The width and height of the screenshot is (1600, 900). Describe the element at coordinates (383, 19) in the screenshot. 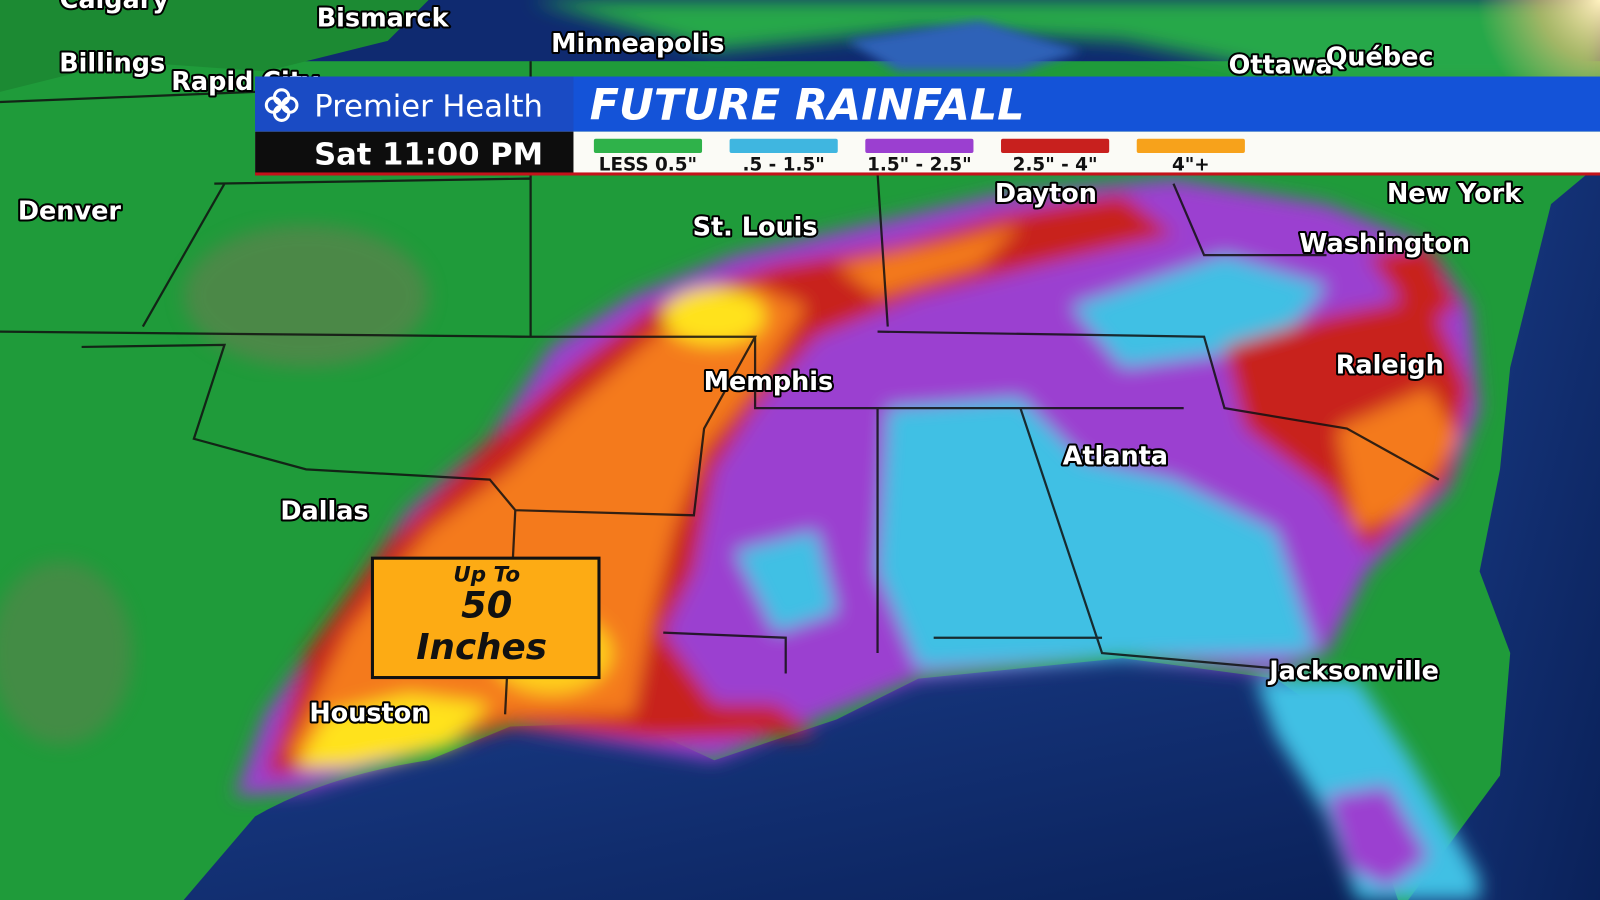

I see `city-label: Bismarck` at that location.